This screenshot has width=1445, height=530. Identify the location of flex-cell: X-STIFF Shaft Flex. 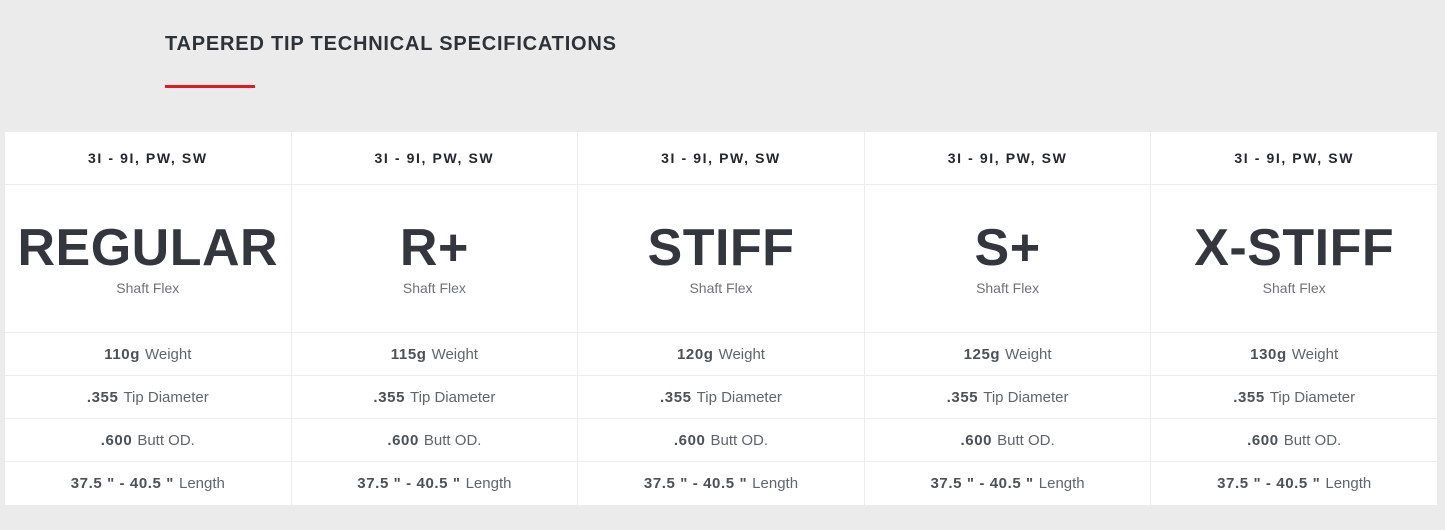
(1294, 259).